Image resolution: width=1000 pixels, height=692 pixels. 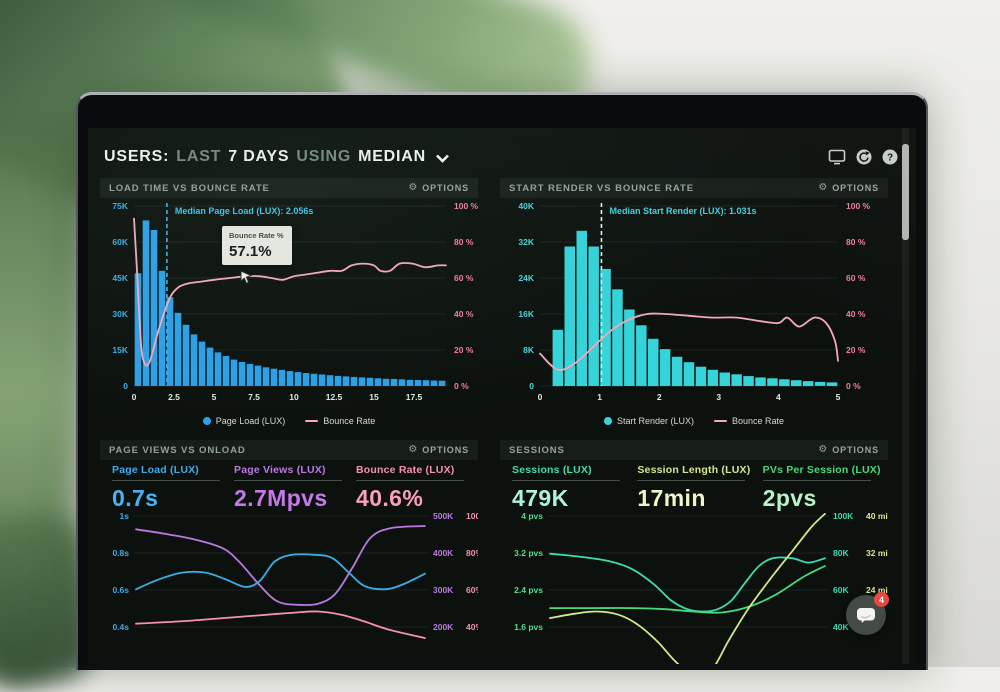 I want to click on svg-text: 2.4 pvs, so click(x=528, y=590).